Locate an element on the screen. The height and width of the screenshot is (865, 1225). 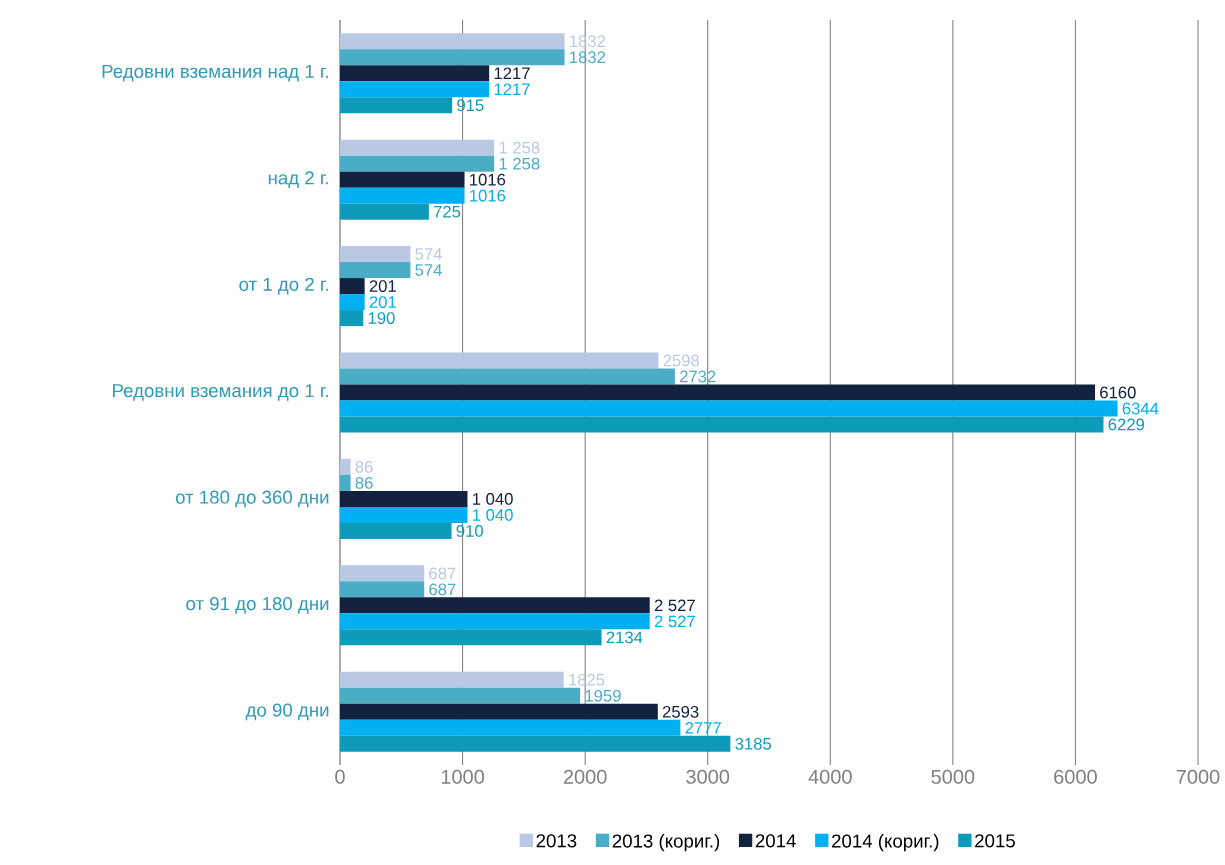
data-label: 910 is located at coordinates (469, 531).